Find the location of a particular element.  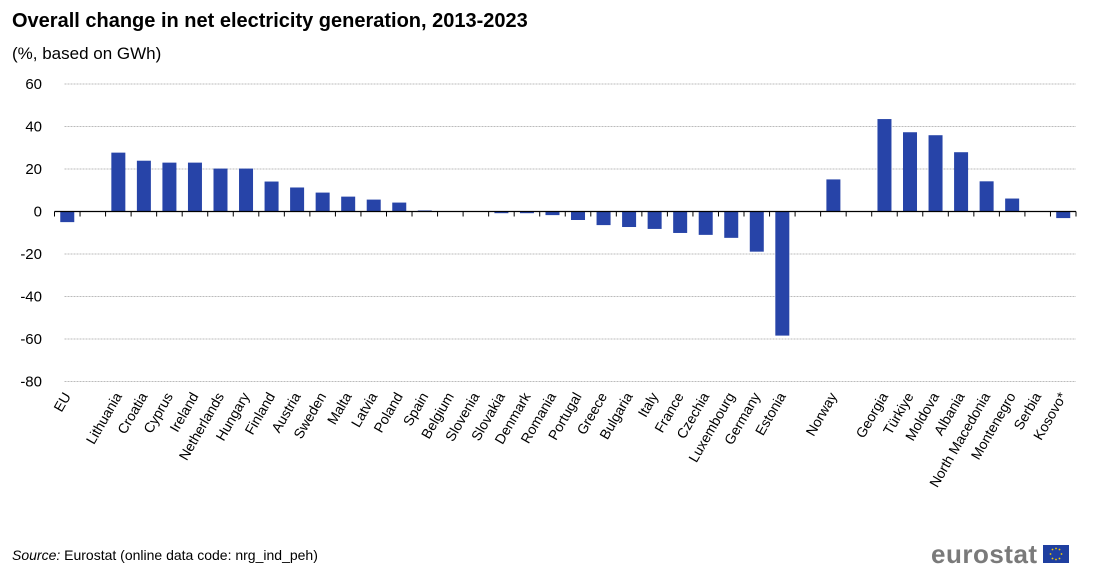

y-tick-label: 20 is located at coordinates (33, 169).